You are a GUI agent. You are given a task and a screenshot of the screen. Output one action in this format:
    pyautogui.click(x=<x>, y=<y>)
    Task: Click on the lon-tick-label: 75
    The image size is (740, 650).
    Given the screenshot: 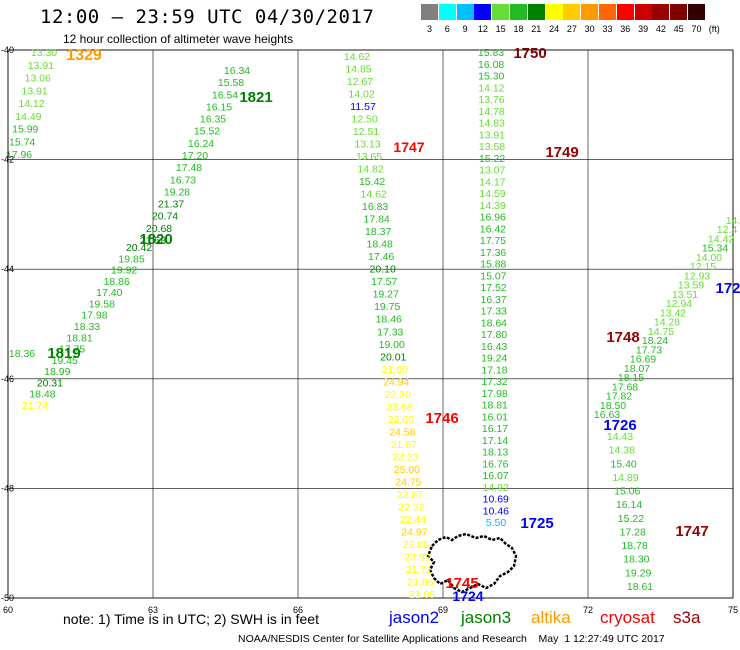 What is the action you would take?
    pyautogui.click(x=733, y=610)
    